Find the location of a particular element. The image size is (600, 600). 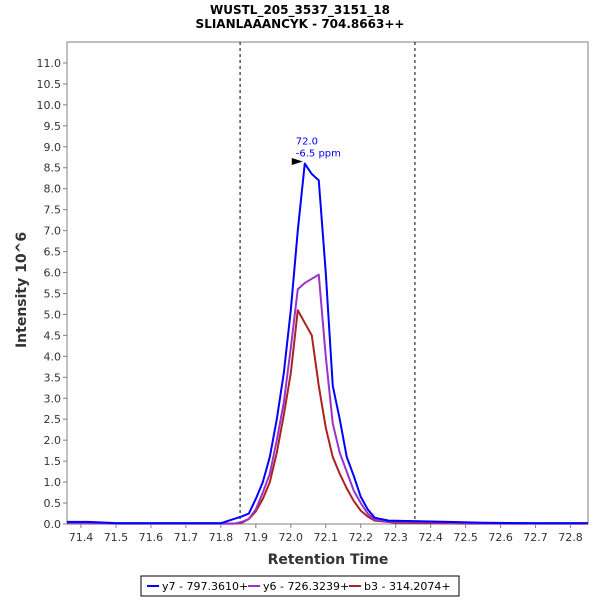

chart-subtitle: SLIANLAAANCYK - 704.8663++ is located at coordinates (300, 24).